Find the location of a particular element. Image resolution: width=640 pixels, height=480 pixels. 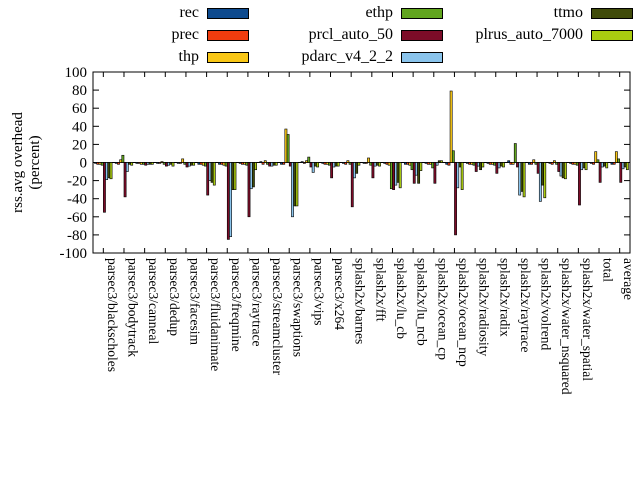

legend-column: ttmo plrus_auto_7000 is located at coordinates (554, 24).